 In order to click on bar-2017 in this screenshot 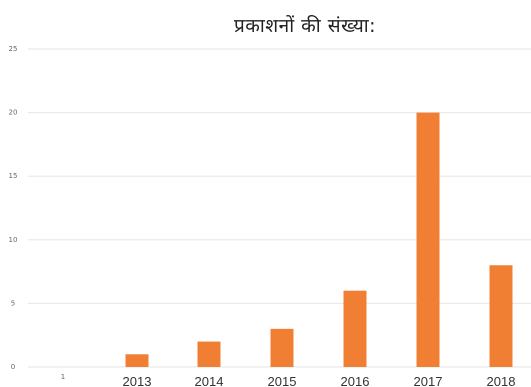, I will do `click(428, 239)`.